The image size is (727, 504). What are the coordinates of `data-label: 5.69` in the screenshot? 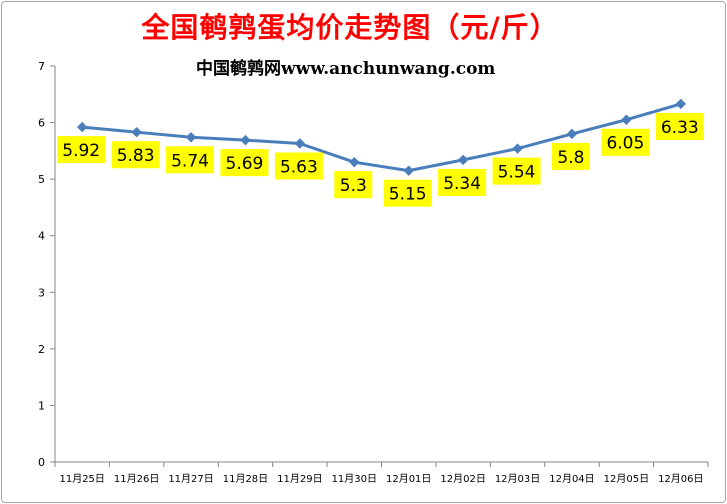 It's located at (245, 164).